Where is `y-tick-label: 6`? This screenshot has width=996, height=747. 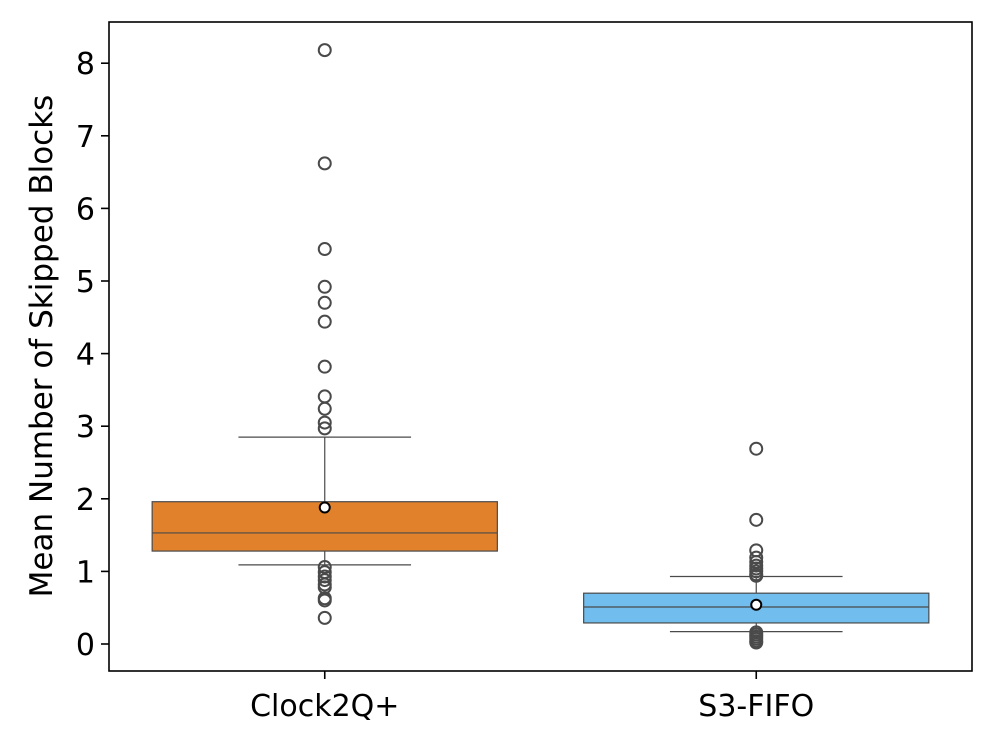 y-tick-label: 6 is located at coordinates (85, 209).